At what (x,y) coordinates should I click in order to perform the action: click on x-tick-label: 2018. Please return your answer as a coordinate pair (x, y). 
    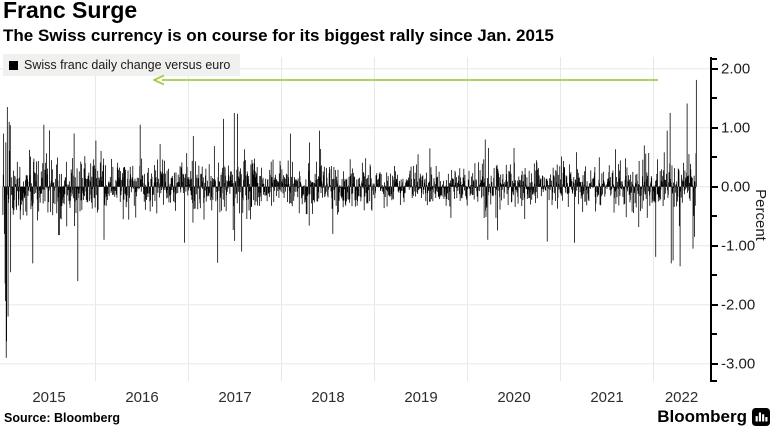
    Looking at the image, I should click on (328, 397).